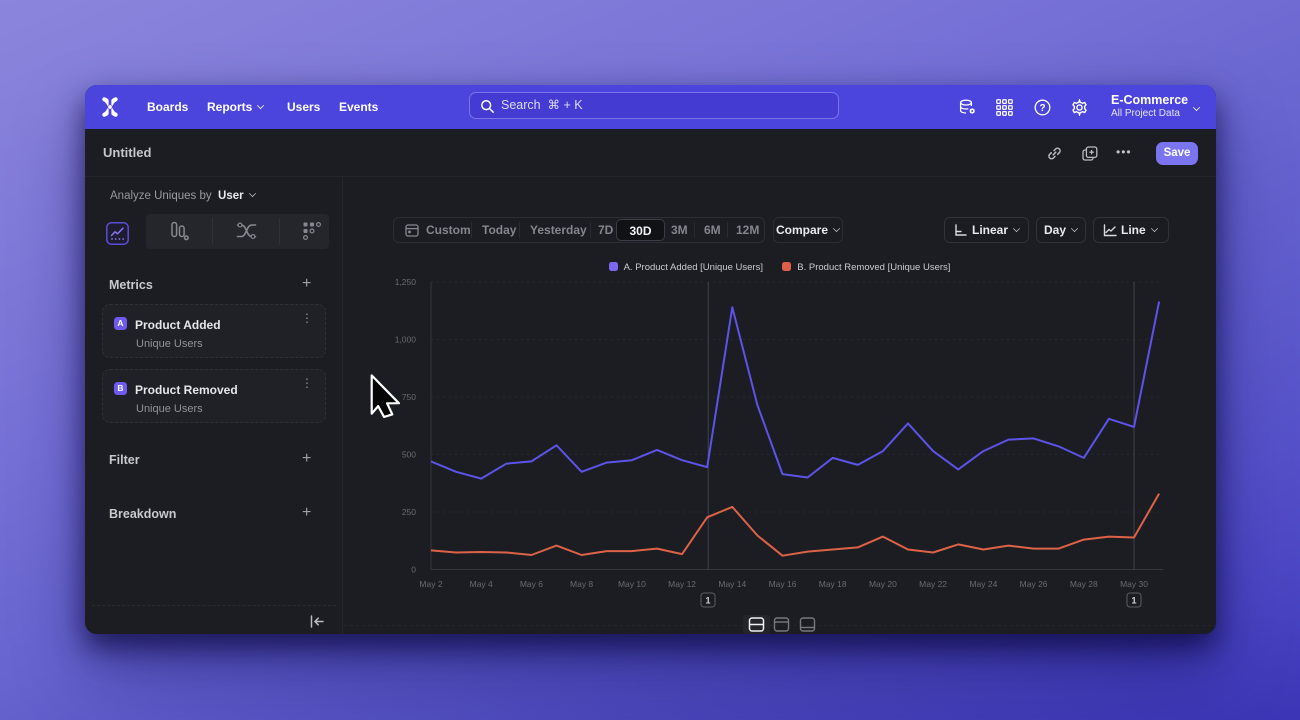 The image size is (1300, 720). What do you see at coordinates (1084, 584) in the screenshot?
I see `svg-text: May 28` at bounding box center [1084, 584].